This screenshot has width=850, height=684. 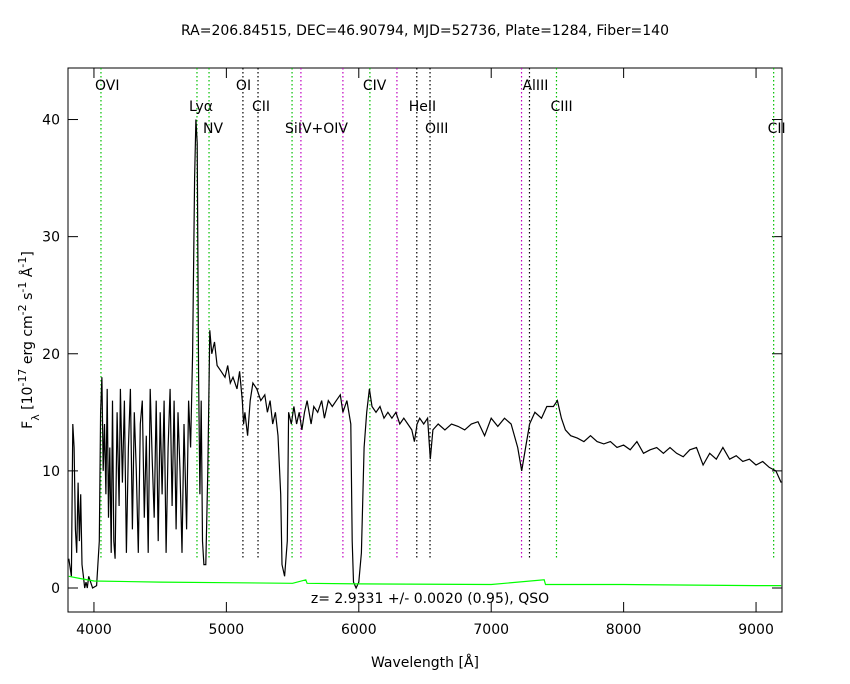 I want to click on y-label-part: ], so click(x=28, y=253).